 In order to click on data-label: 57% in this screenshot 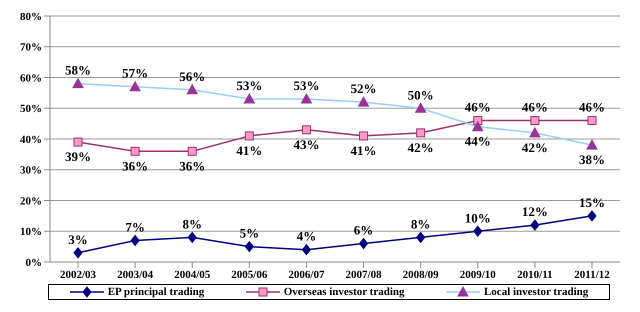, I will do `click(135, 73)`.